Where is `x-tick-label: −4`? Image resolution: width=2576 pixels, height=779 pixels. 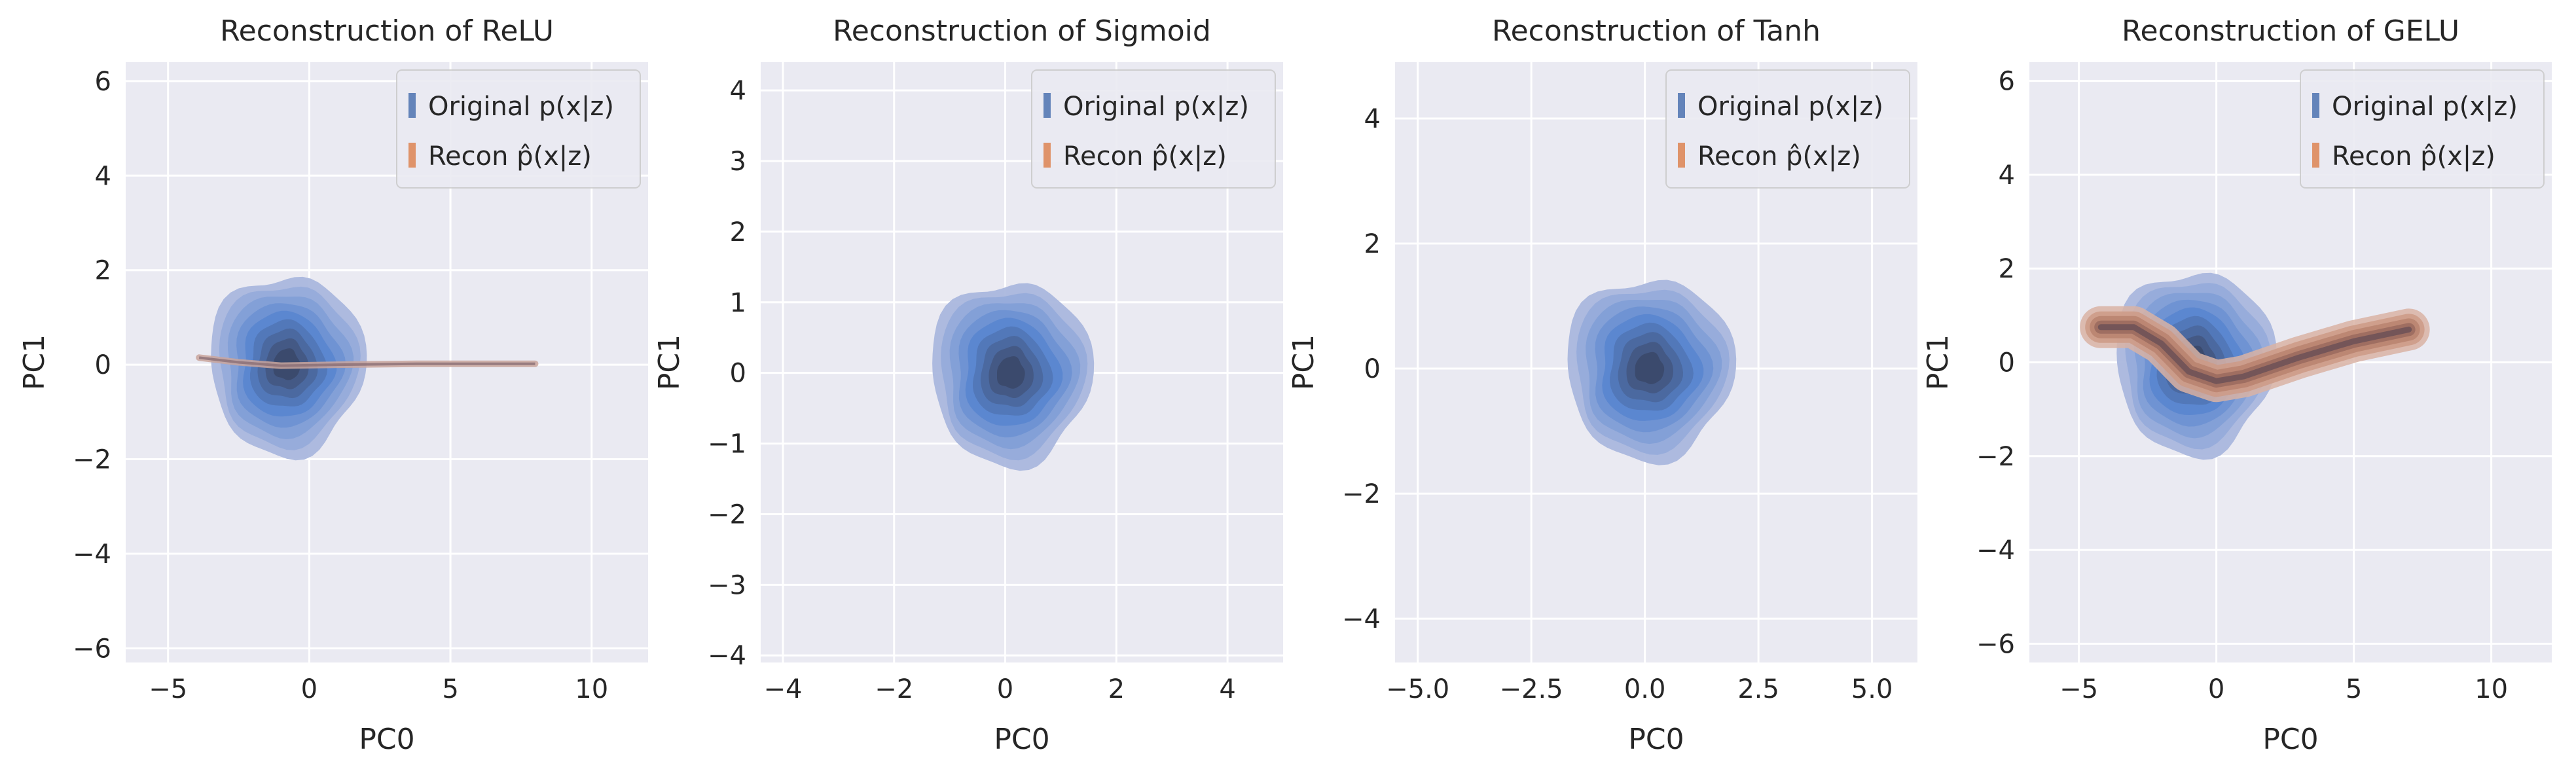 x-tick-label: −4 is located at coordinates (782, 689).